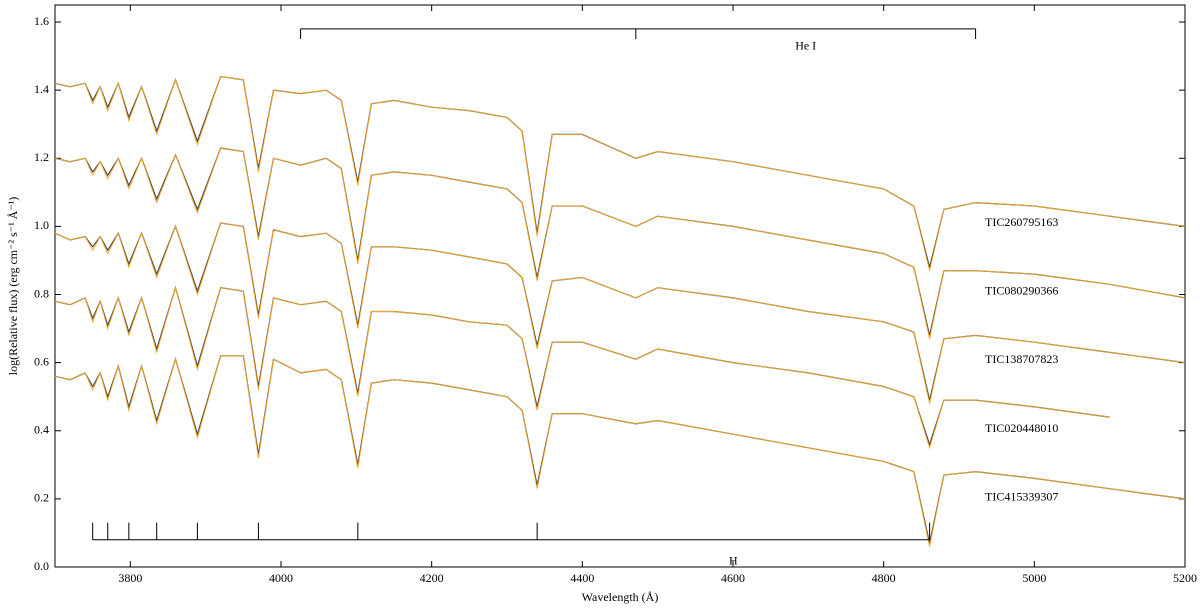 This screenshot has height=609, width=1200. What do you see at coordinates (41, 21) in the screenshot?
I see `y-tick-label: 1.6` at bounding box center [41, 21].